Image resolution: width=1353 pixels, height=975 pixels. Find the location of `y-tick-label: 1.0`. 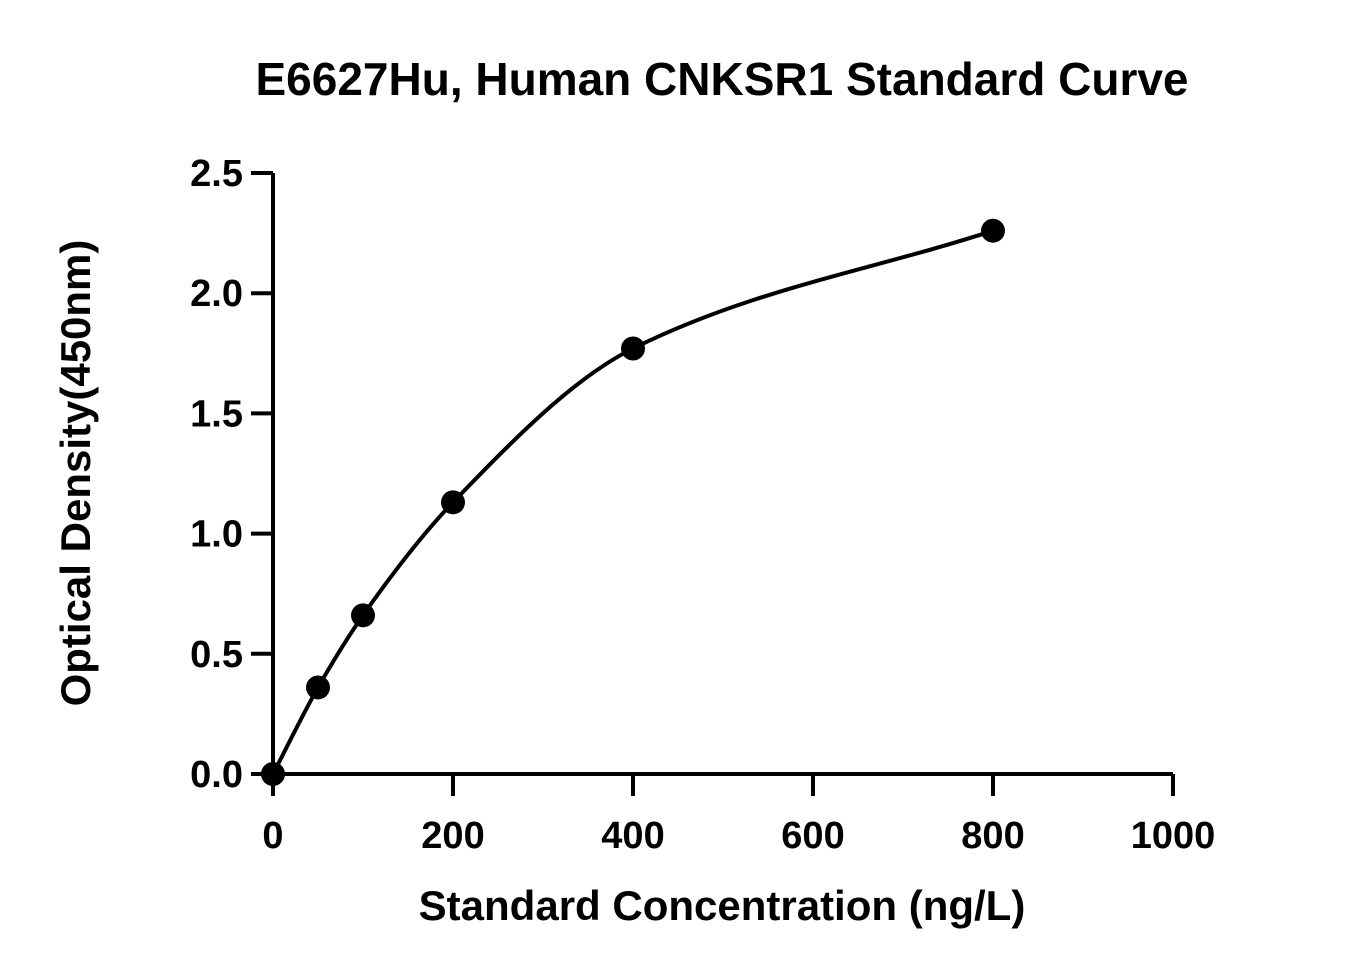

y-tick-label: 1.0 is located at coordinates (216, 535).